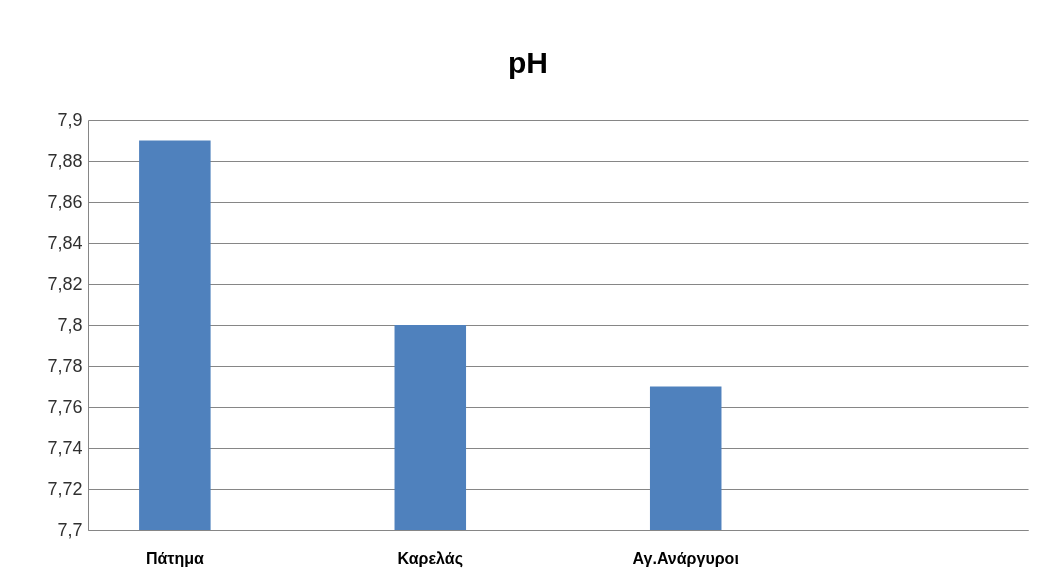 This screenshot has height=578, width=1037. I want to click on x-tick-label: Αγ.Ανάργυροι, so click(685, 558).